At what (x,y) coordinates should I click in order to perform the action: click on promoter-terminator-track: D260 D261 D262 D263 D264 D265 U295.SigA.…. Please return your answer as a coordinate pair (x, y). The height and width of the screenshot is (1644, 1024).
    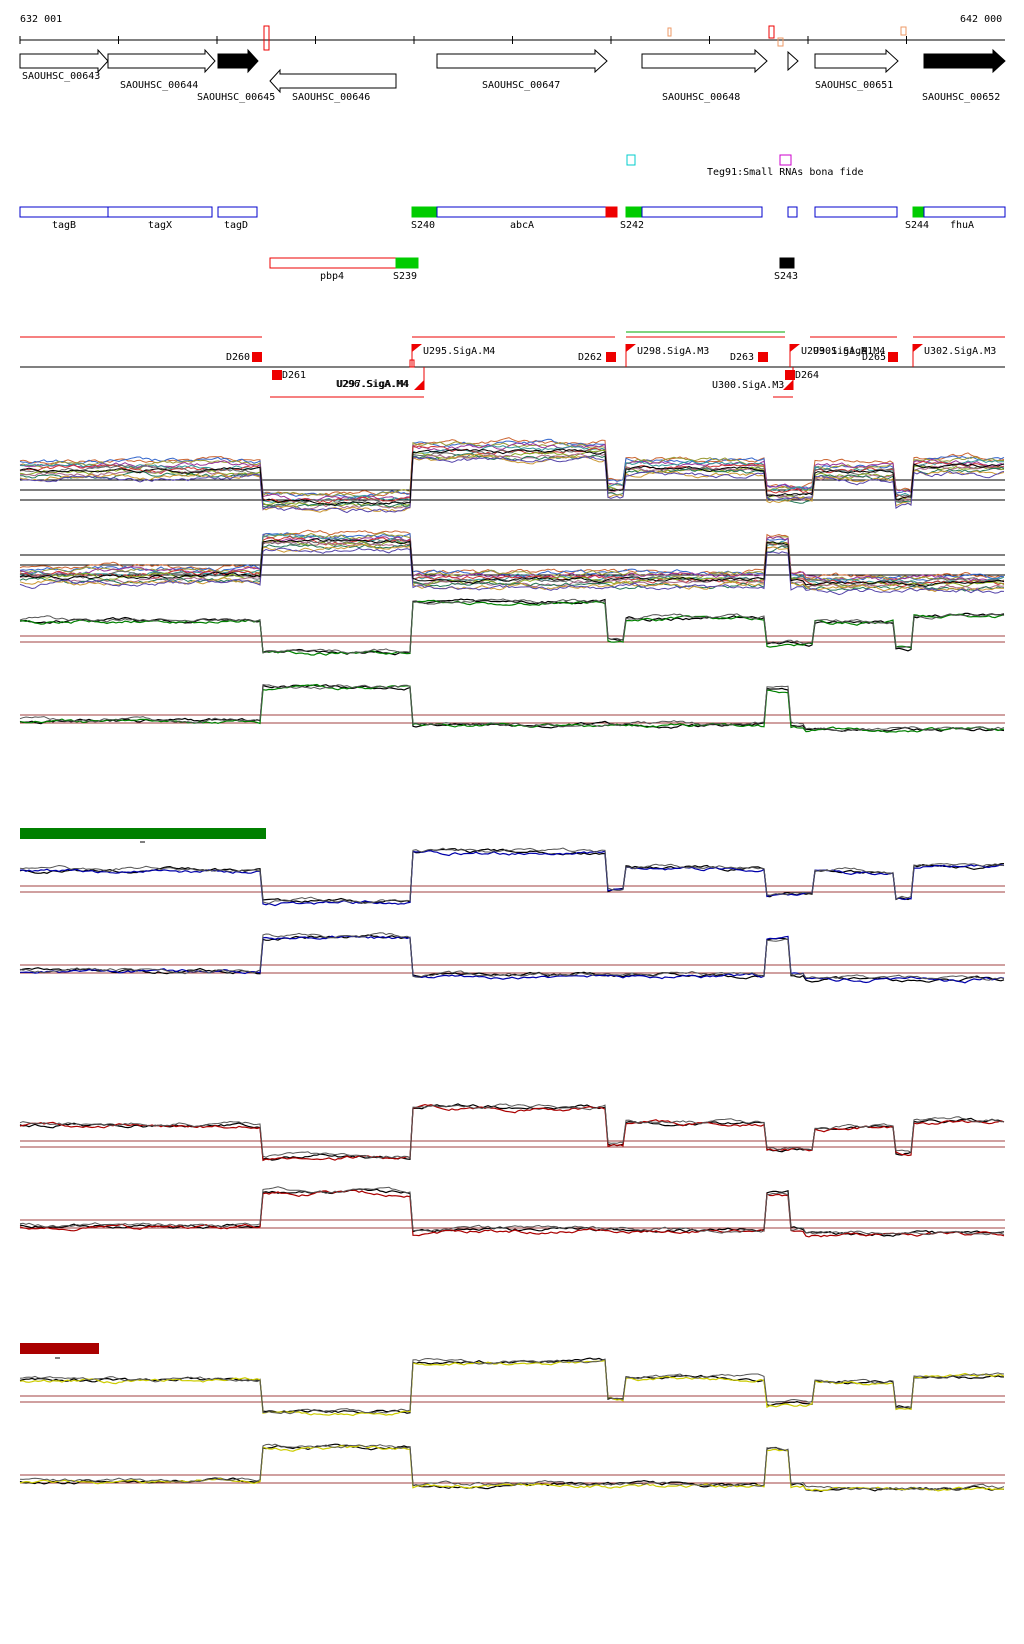
    Looking at the image, I should click on (512, 364).